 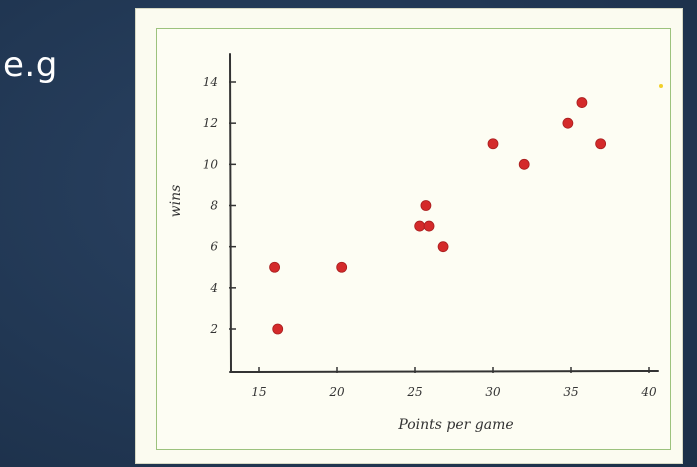 I want to click on y-tick-label: 10, so click(x=211, y=164).